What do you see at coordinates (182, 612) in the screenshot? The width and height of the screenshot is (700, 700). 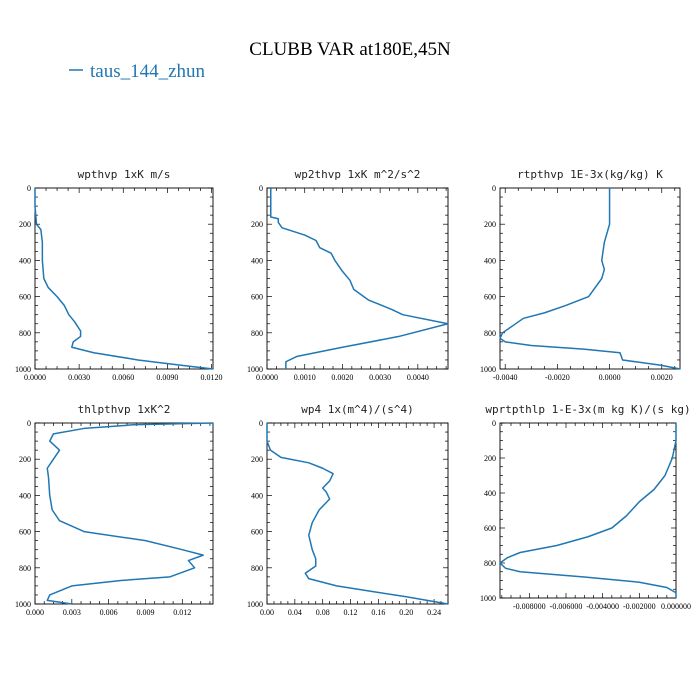 I see `x-tick-label: 0.012` at bounding box center [182, 612].